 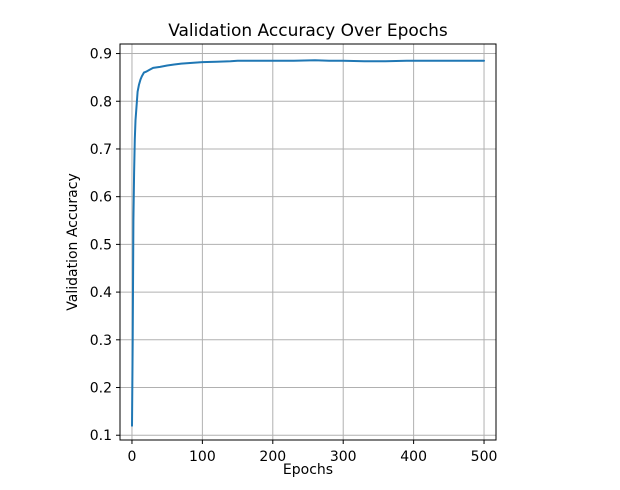 I want to click on x-tick-label: 0, so click(x=132, y=457).